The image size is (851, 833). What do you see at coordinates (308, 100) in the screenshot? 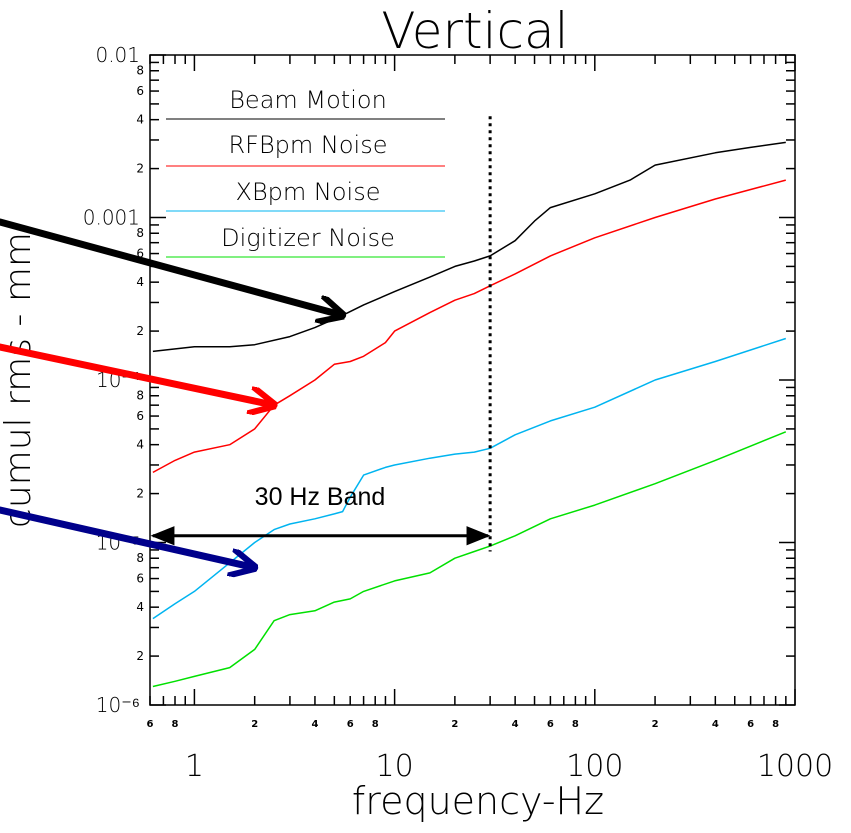
I see `legend-label-beam-motion: Beam Motion` at bounding box center [308, 100].